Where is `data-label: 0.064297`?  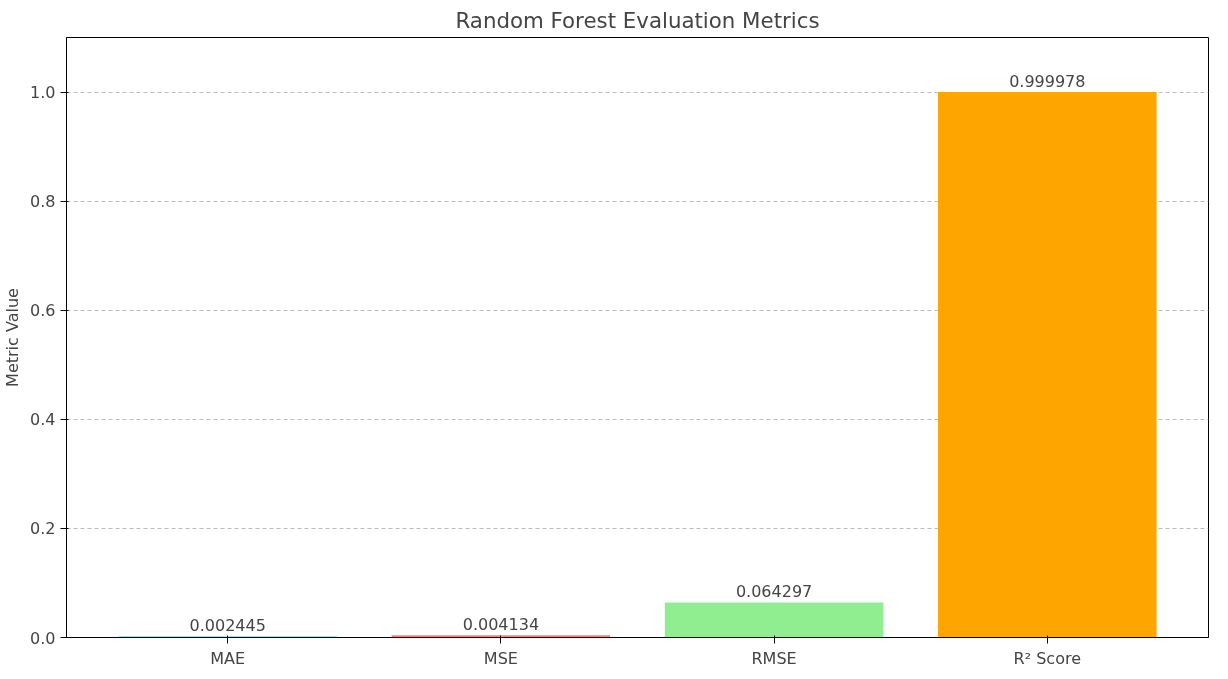
data-label: 0.064297 is located at coordinates (774, 592).